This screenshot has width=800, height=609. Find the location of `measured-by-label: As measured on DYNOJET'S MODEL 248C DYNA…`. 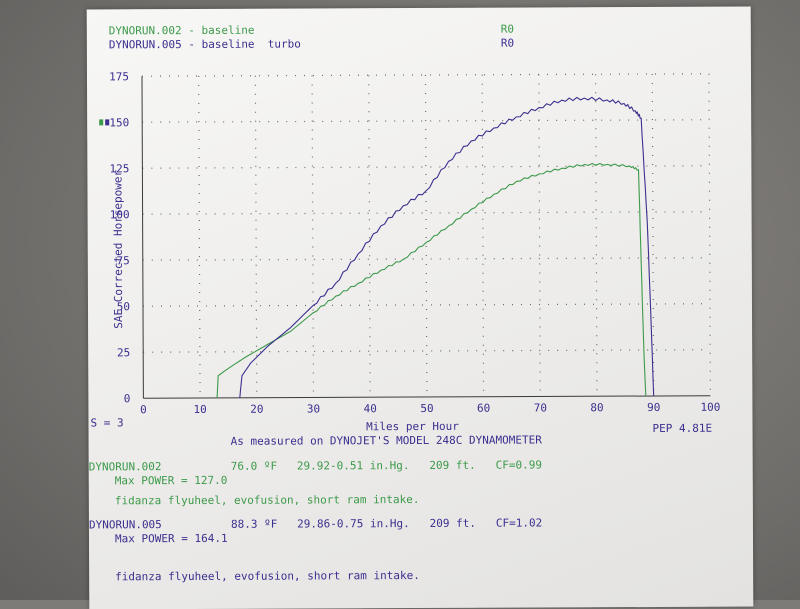

measured-by-label: As measured on DYNOJET'S MODEL 248C DYNA… is located at coordinates (386, 440).